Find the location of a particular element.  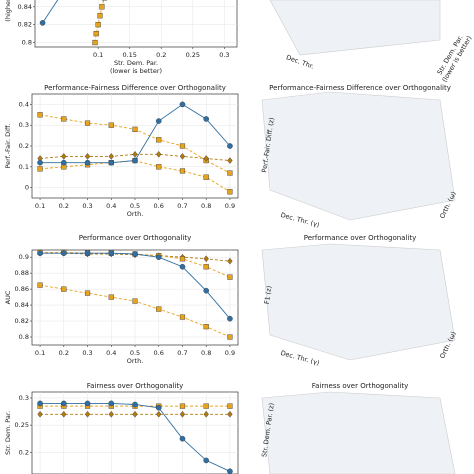

y-tick-label: 0.4 is located at coordinates (24, 104).